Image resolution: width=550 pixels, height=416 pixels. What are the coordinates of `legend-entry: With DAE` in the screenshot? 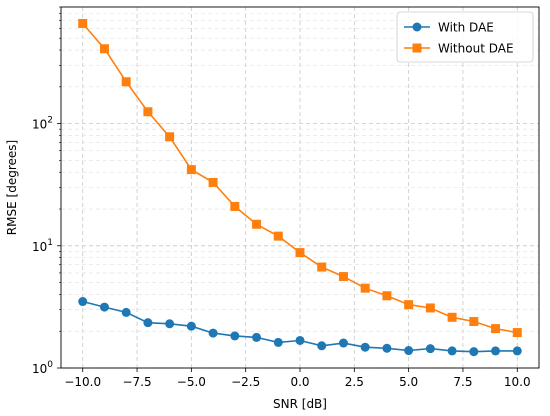 It's located at (449, 28).